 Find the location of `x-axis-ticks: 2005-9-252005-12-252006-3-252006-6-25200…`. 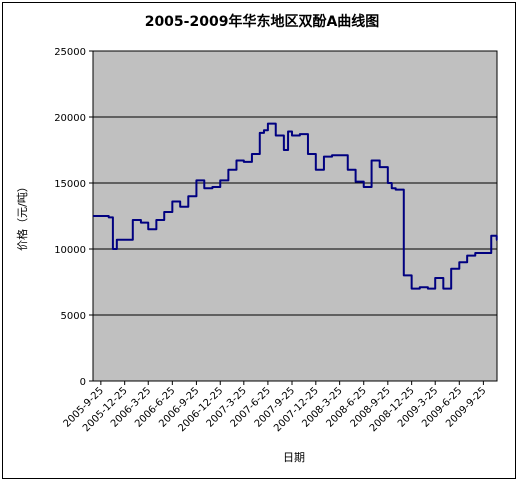

x-axis-ticks: 2005-9-252005-12-252006-3-252006-6-25200… is located at coordinates (275, 407).